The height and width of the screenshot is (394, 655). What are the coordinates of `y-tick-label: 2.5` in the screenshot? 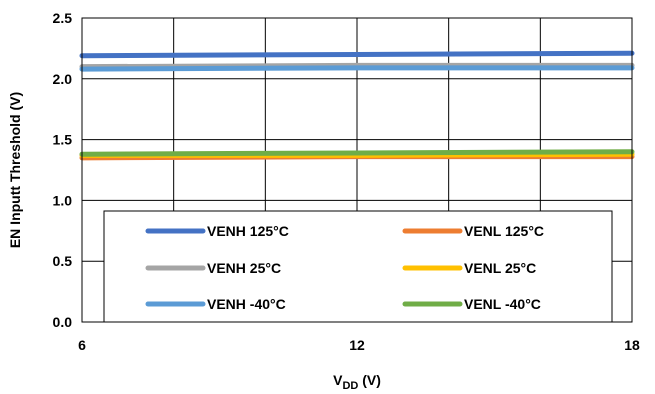 It's located at (63, 18).